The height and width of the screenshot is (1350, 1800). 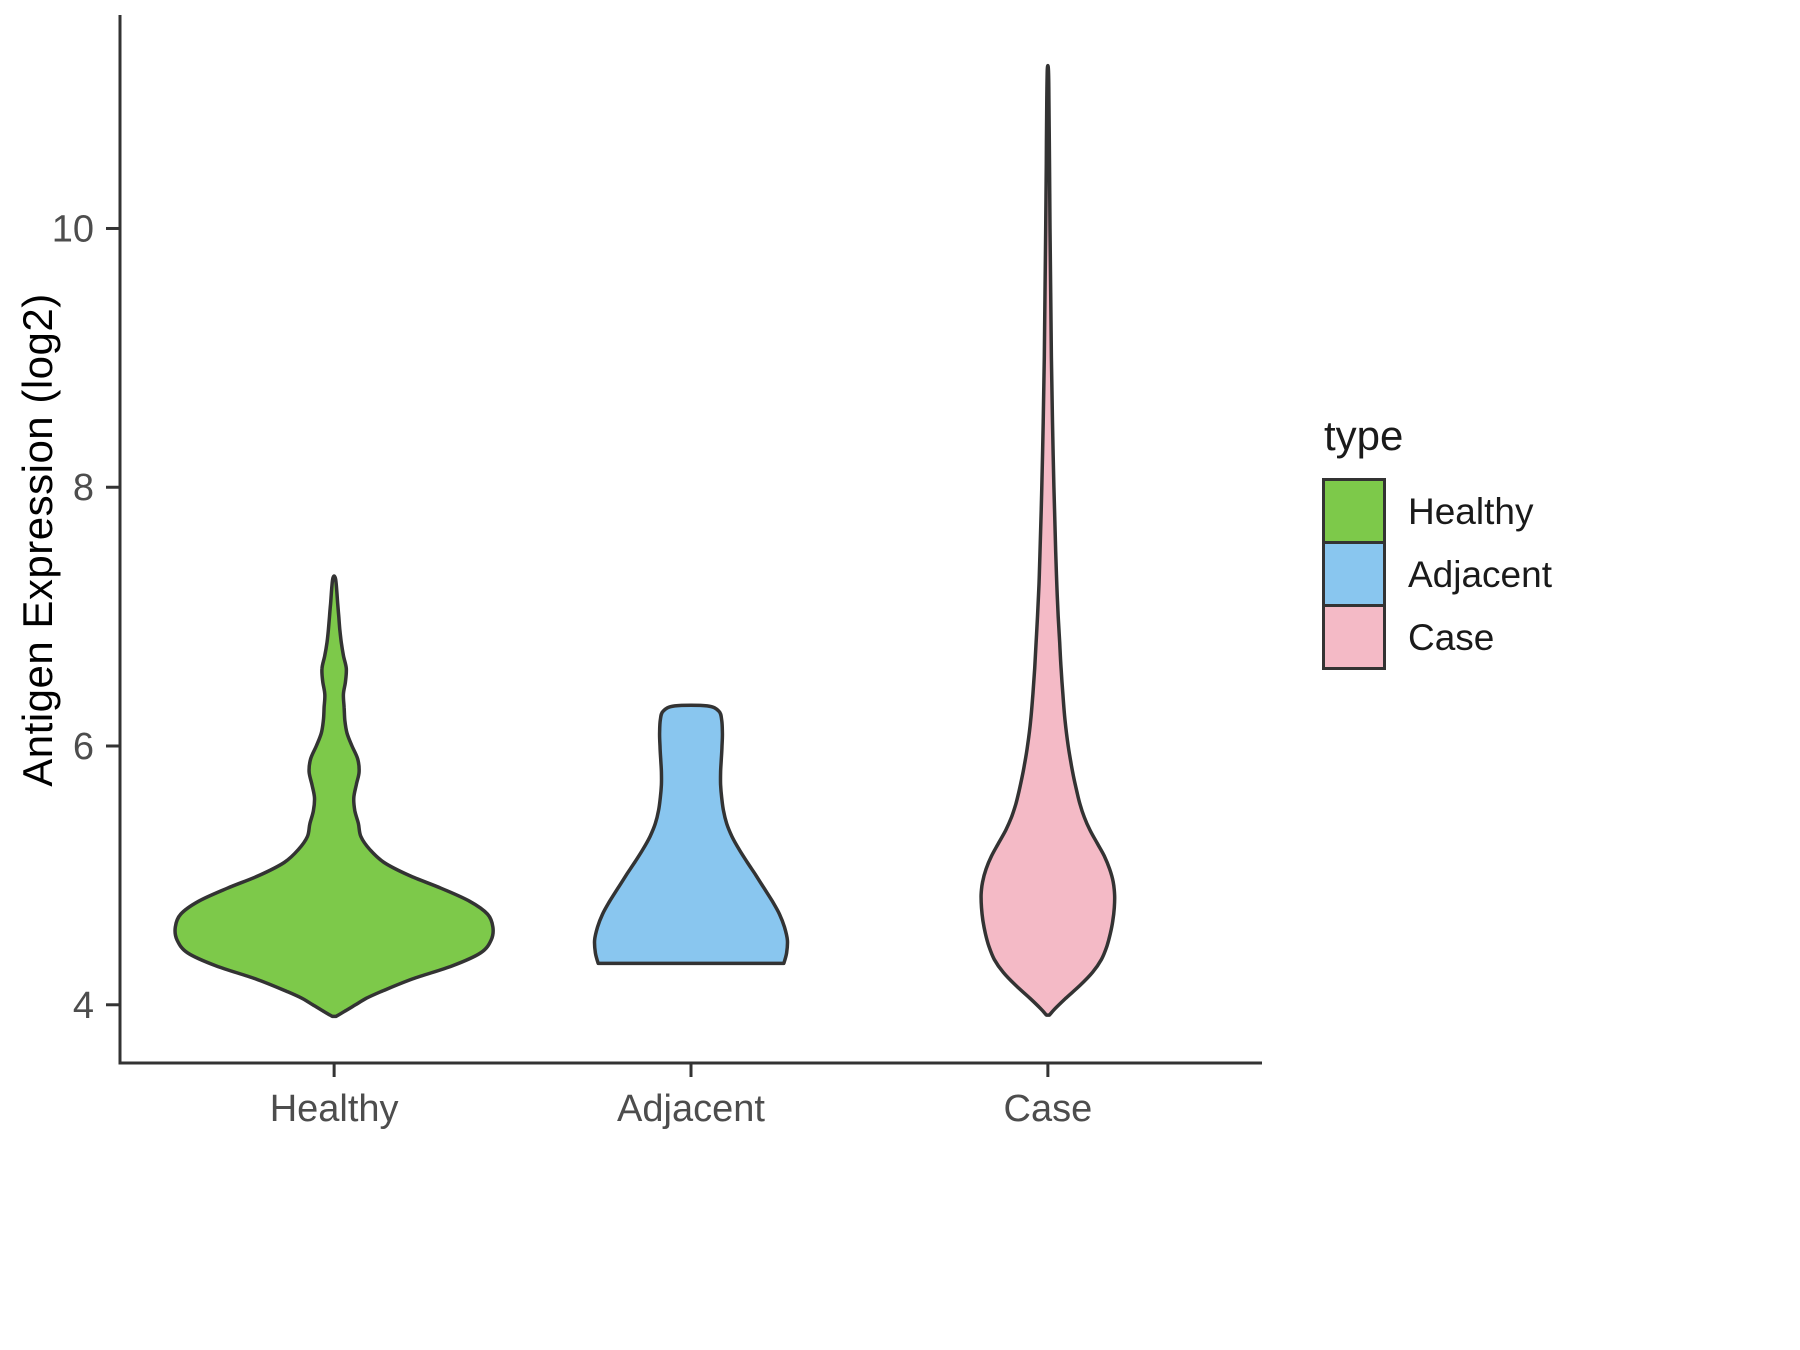 I want to click on y-tick-label: 6, so click(x=83, y=747).